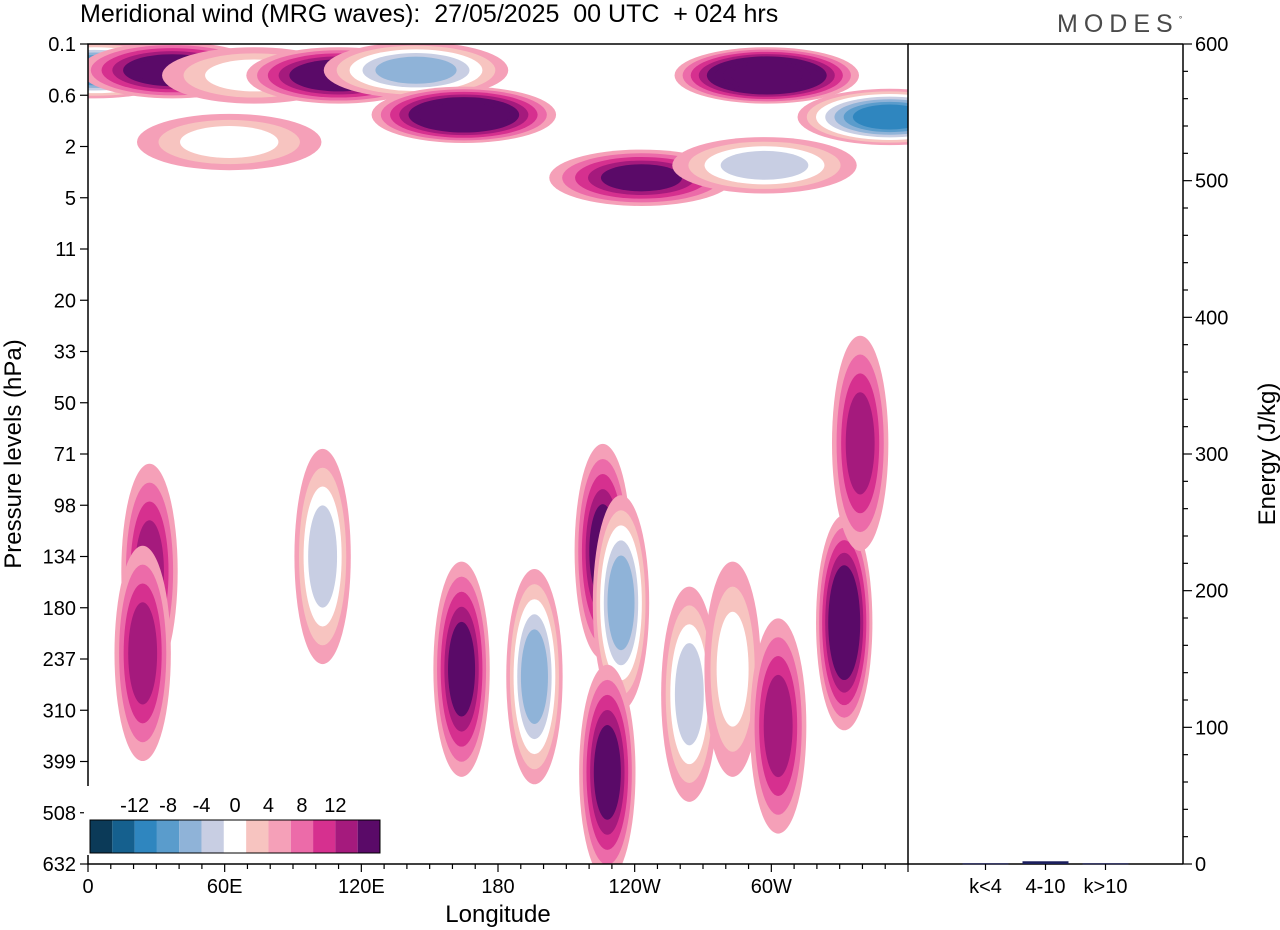  I want to click on energy-tick-label: 200, so click(1211, 592).